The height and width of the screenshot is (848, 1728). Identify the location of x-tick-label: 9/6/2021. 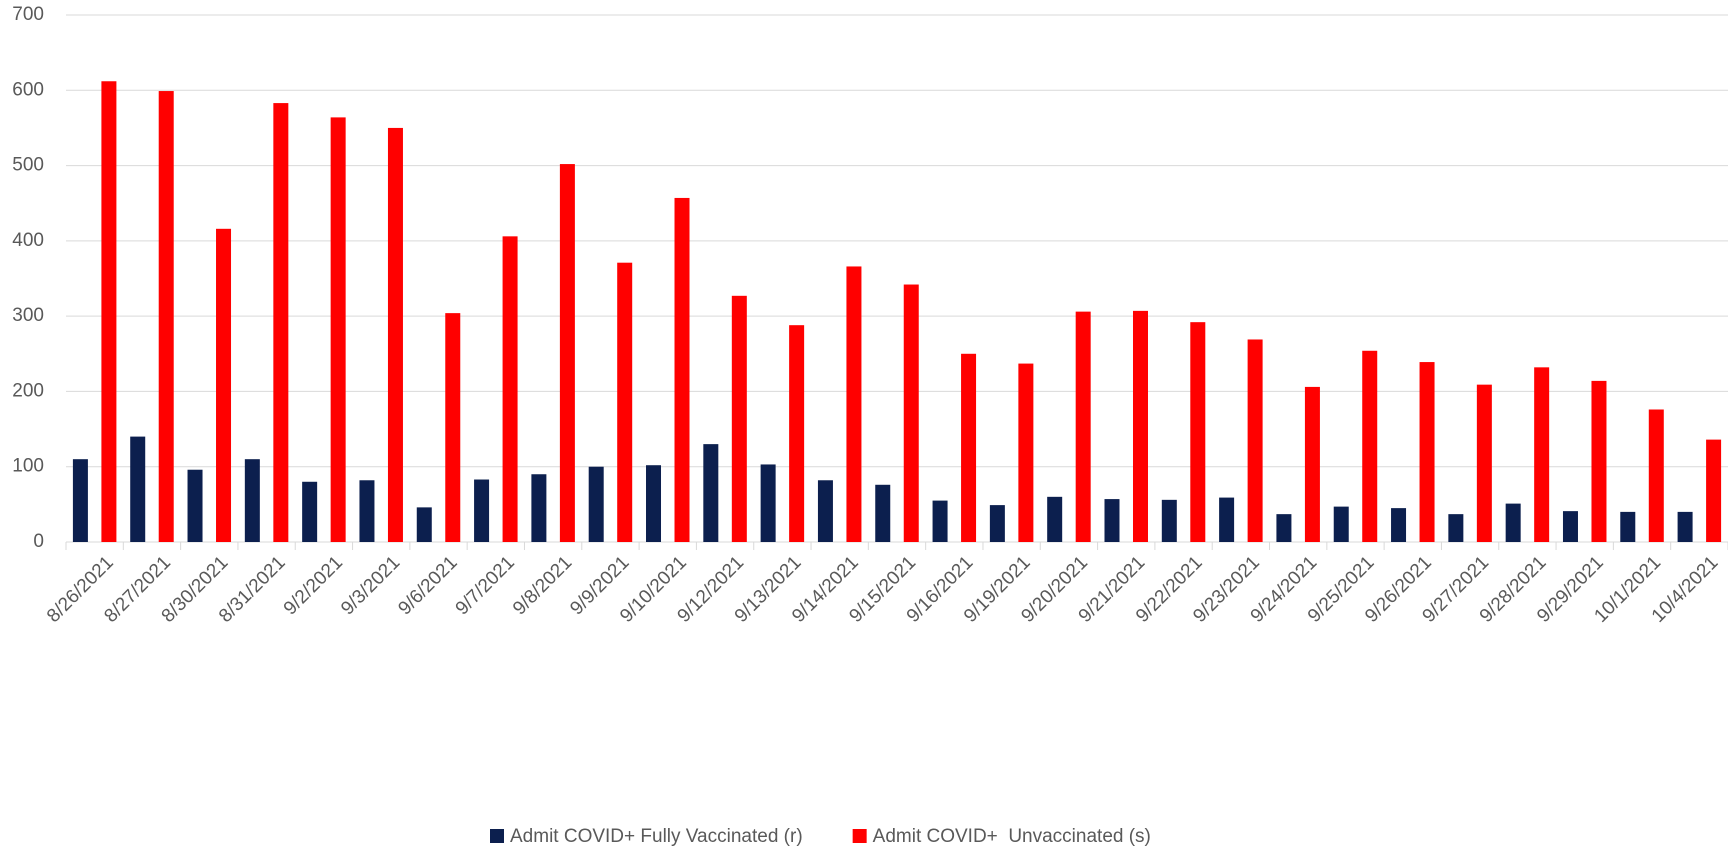
(427, 585).